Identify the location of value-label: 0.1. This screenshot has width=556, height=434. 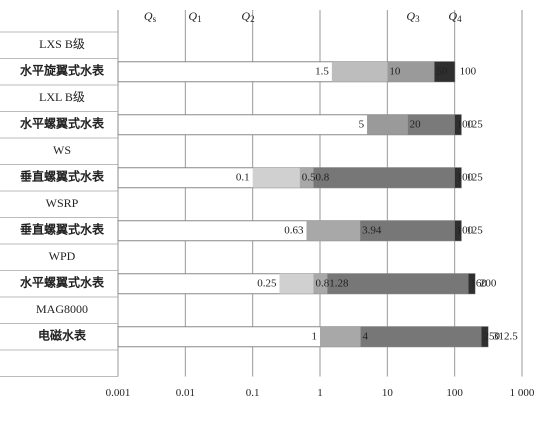
(243, 177).